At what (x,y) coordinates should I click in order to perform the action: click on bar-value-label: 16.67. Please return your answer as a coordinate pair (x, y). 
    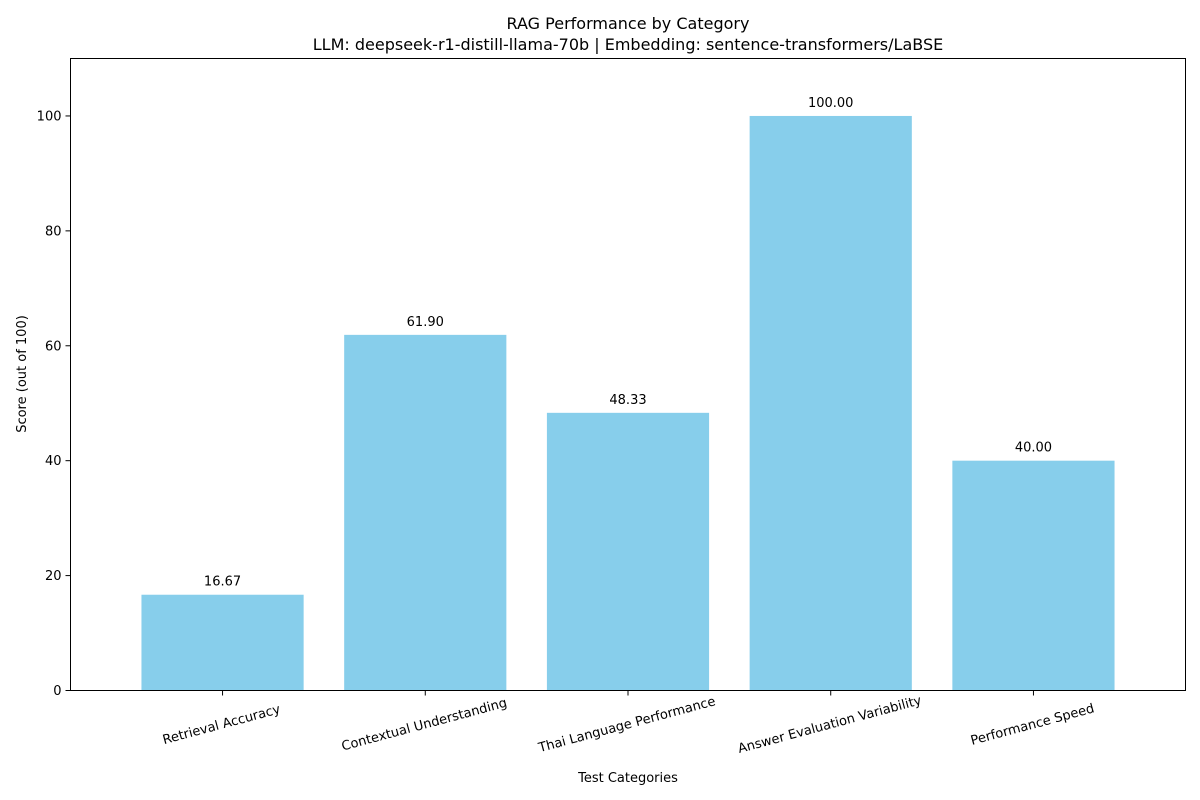
    Looking at the image, I should click on (222, 582).